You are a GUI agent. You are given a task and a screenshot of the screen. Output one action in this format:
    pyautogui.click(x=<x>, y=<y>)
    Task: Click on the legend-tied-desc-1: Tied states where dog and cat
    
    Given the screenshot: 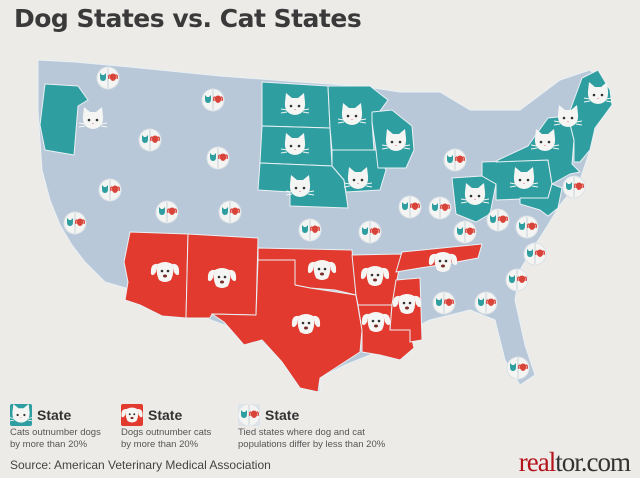 What is the action you would take?
    pyautogui.click(x=301, y=432)
    